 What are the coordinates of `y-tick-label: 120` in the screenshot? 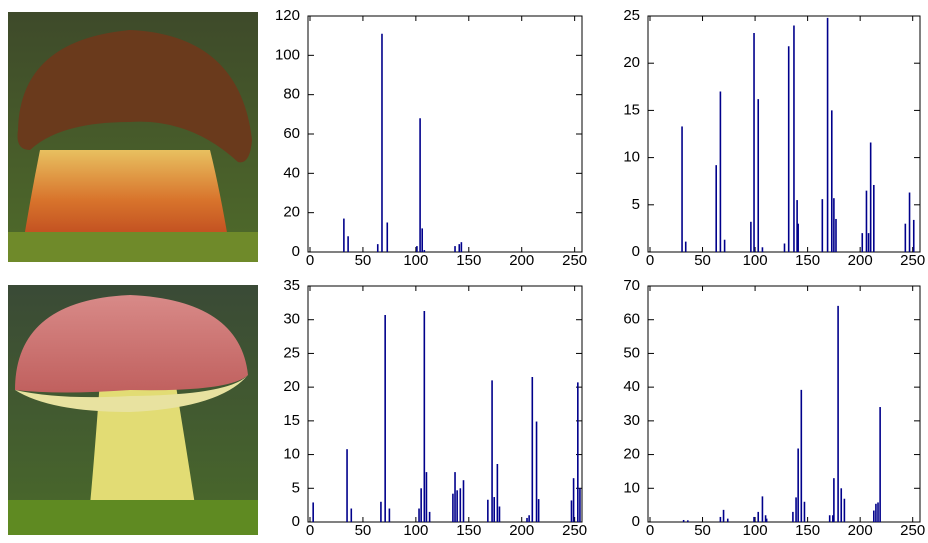 It's located at (287, 15).